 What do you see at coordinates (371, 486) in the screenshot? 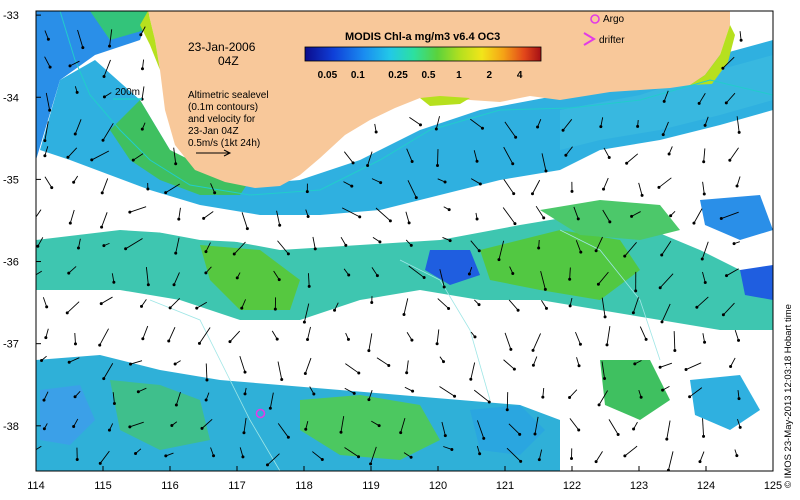
I see `x-tick-label: 119` at bounding box center [371, 486].